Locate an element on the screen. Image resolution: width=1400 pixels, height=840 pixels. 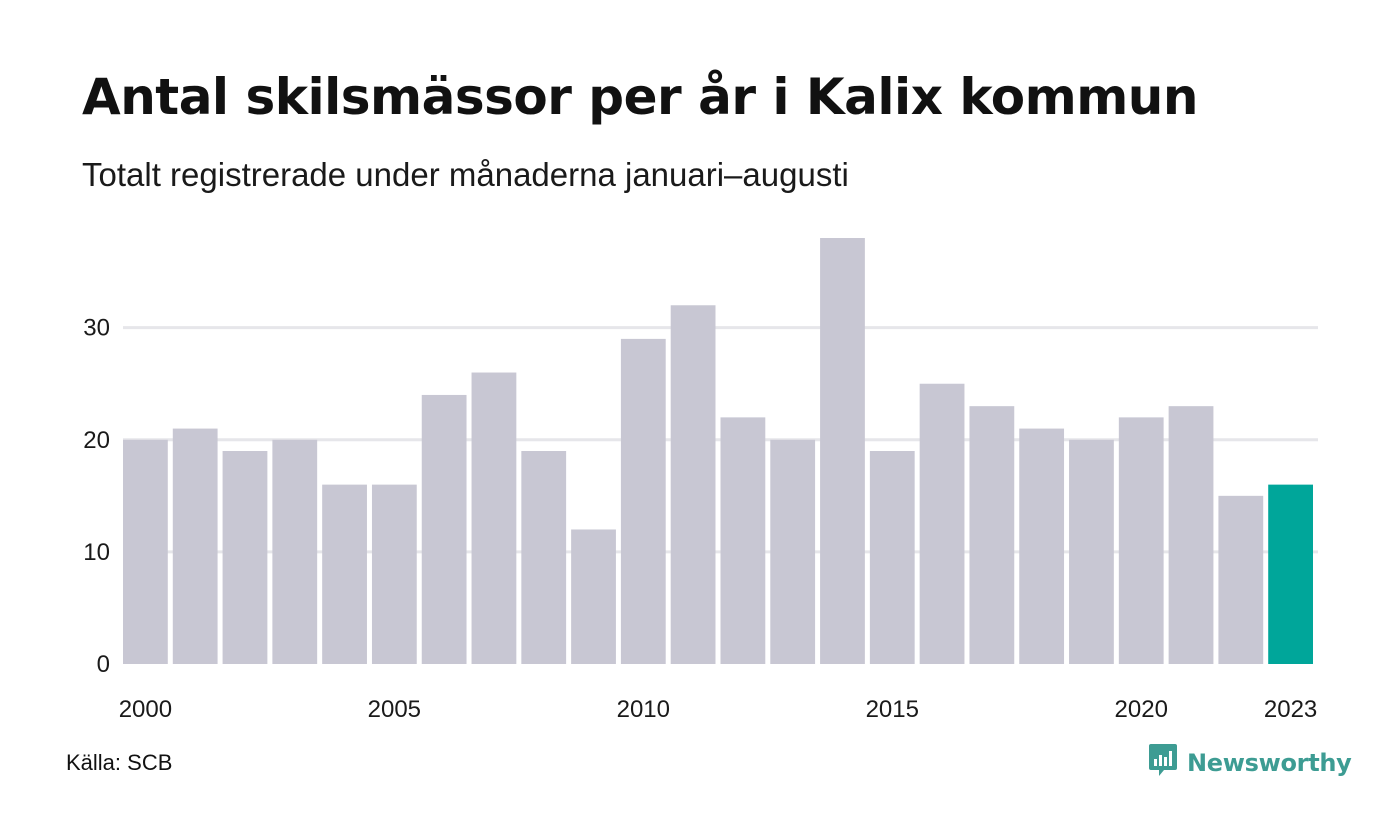
bar-2018 is located at coordinates (1042, 546).